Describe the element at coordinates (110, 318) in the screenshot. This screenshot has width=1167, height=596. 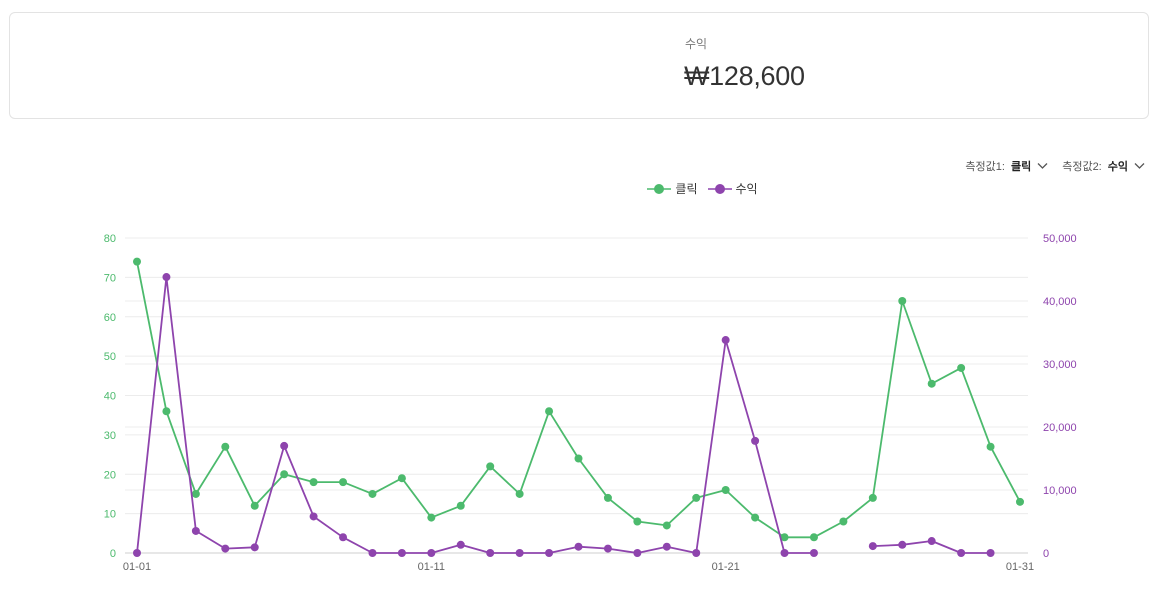
I see `y-left-tick-label: 60` at that location.